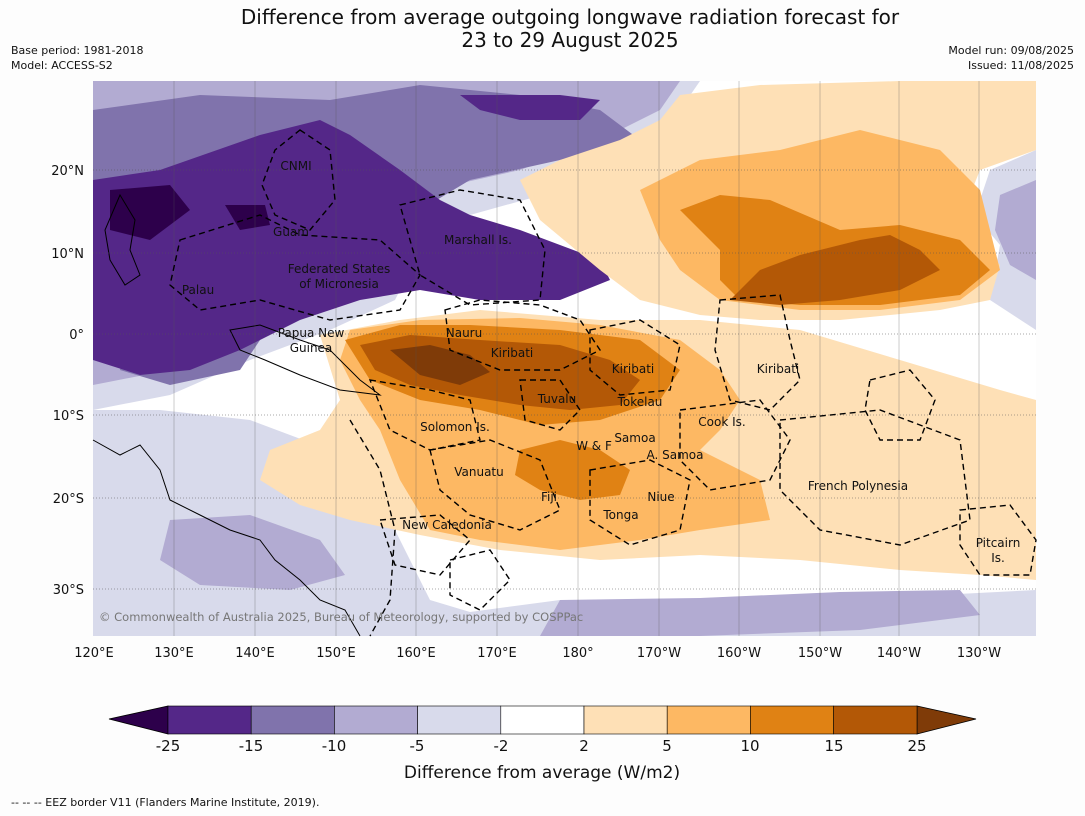 The height and width of the screenshot is (816, 1085). What do you see at coordinates (916, 746) in the screenshot?
I see `colorbar-tick: 25` at bounding box center [916, 746].